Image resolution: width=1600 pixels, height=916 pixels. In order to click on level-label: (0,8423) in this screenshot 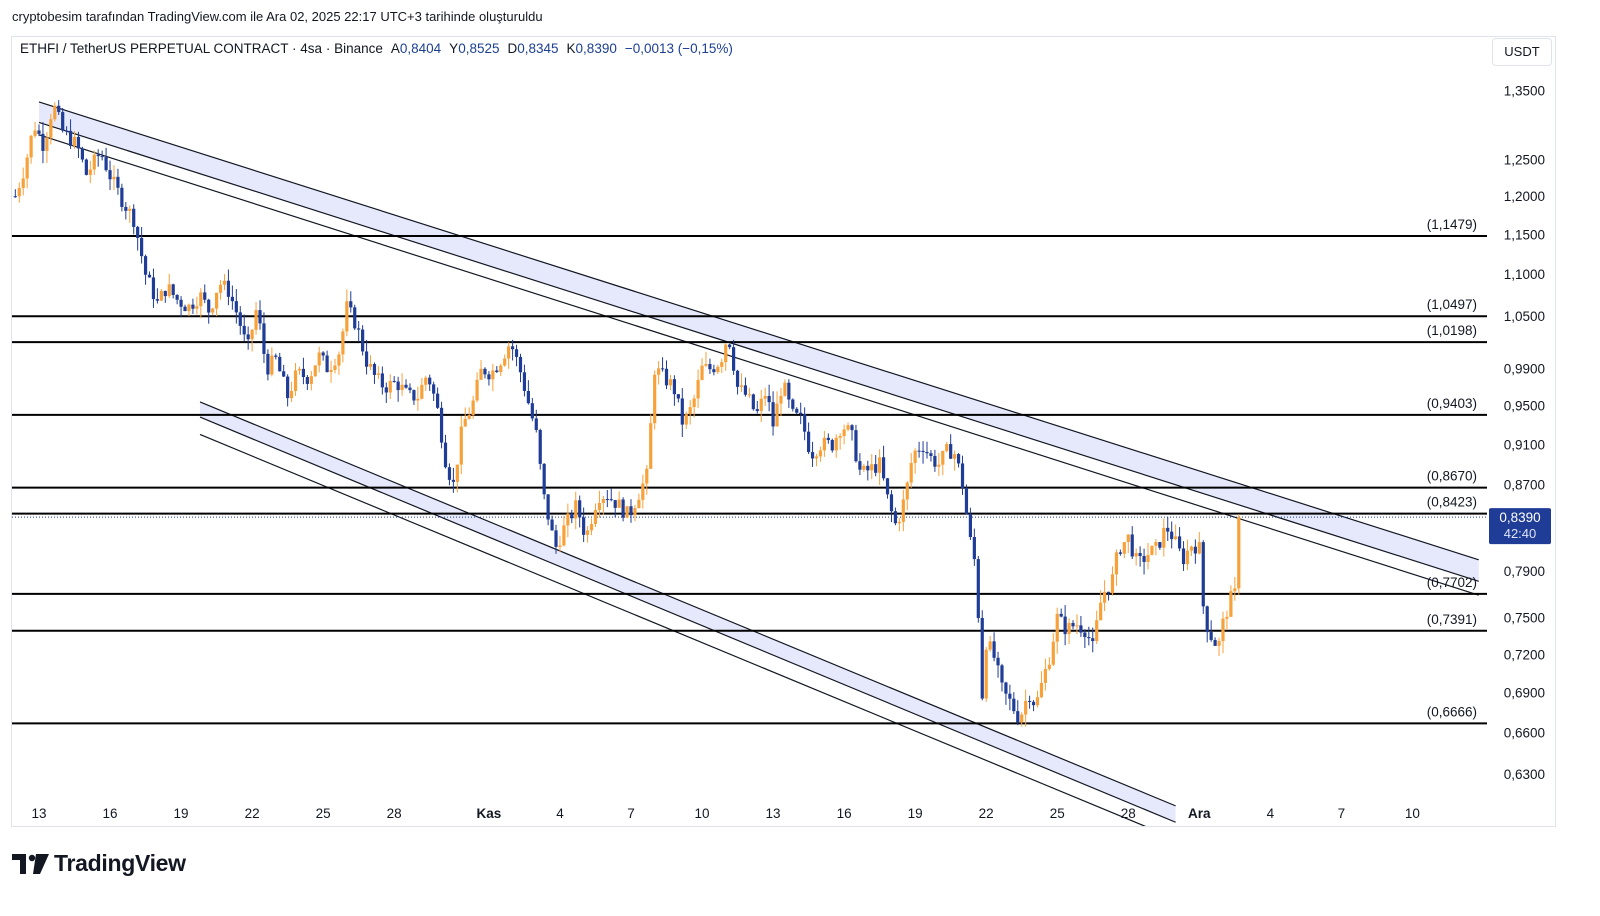, I will do `click(1452, 502)`.